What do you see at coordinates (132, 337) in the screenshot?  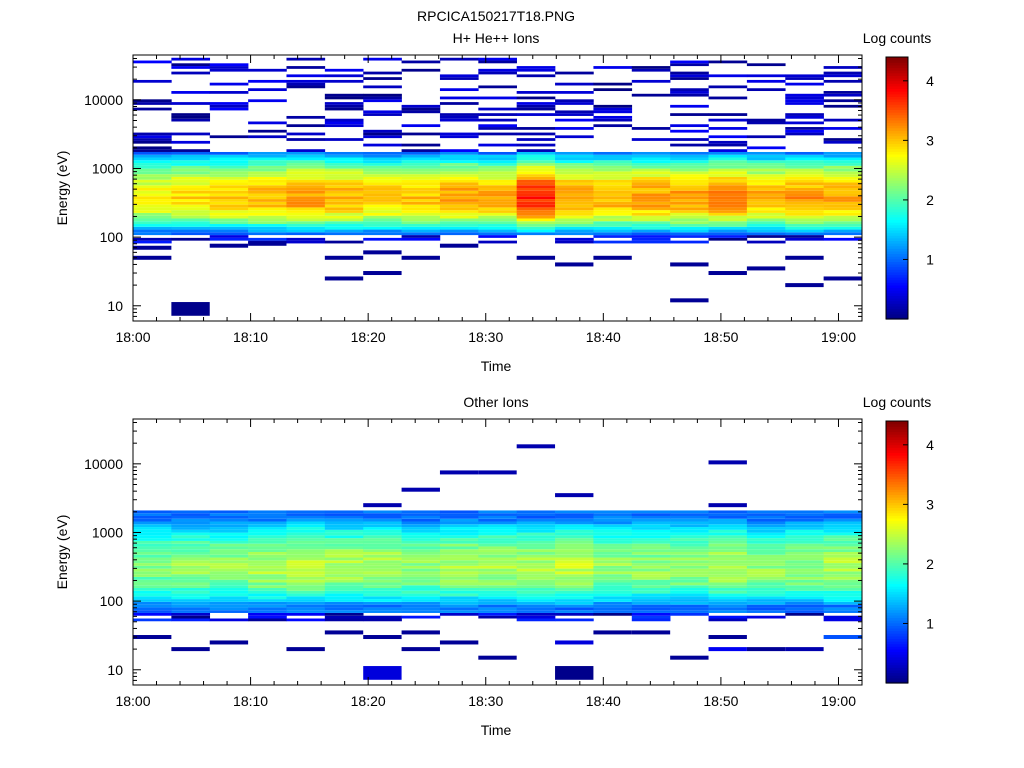 I see `x-tick-label: 18:00` at bounding box center [132, 337].